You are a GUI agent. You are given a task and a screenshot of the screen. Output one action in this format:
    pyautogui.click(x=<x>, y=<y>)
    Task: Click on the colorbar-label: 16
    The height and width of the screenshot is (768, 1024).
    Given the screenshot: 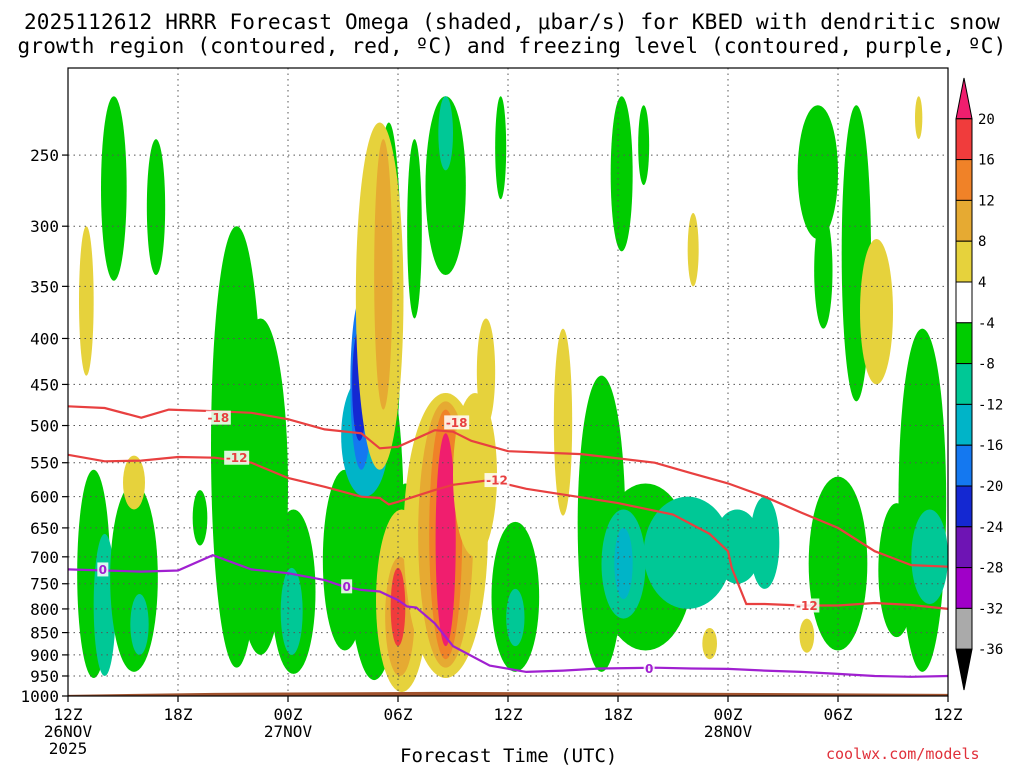 What is the action you would take?
    pyautogui.click(x=986, y=161)
    